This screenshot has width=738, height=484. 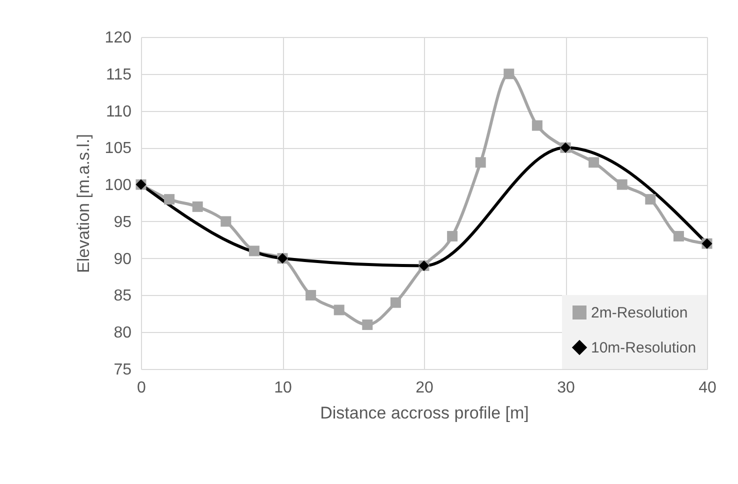 I want to click on x-tick-label: 30, so click(x=566, y=388).